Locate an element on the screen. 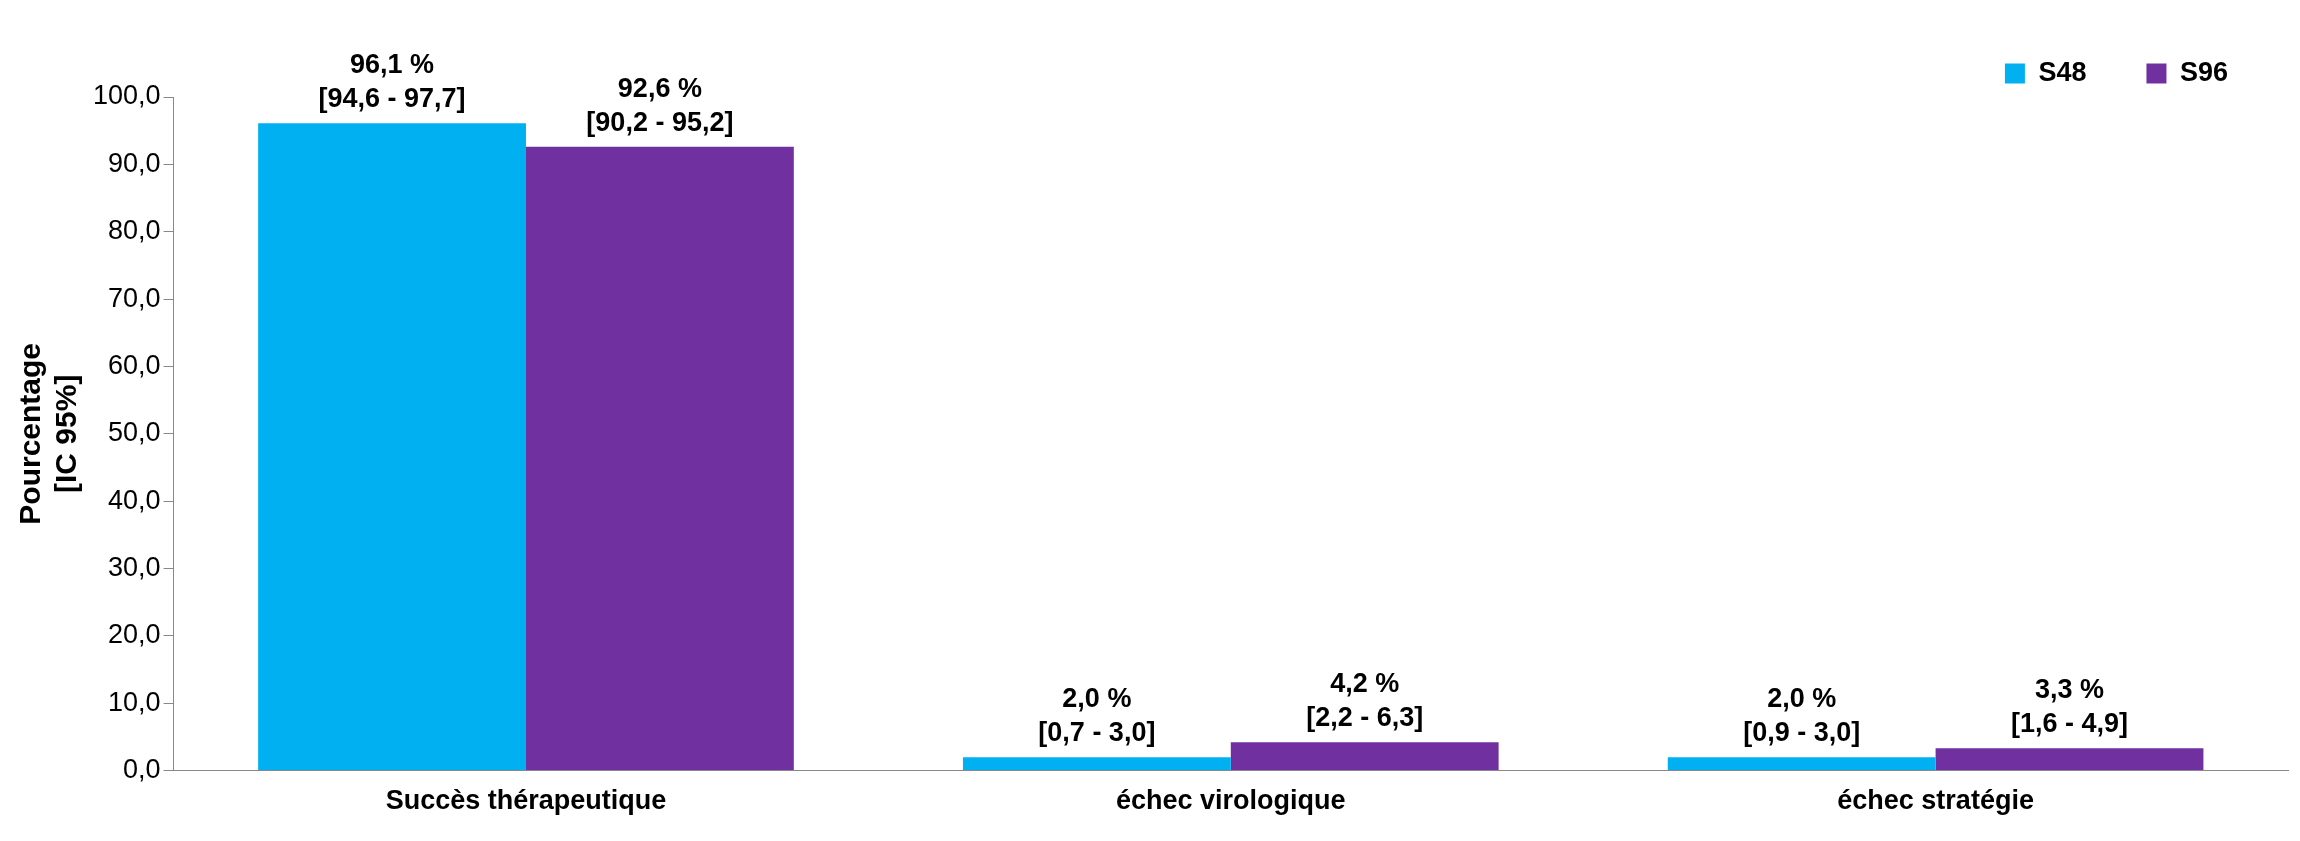 This screenshot has width=2300, height=841. x-tick-label: Succès thérapeutique is located at coordinates (526, 800).